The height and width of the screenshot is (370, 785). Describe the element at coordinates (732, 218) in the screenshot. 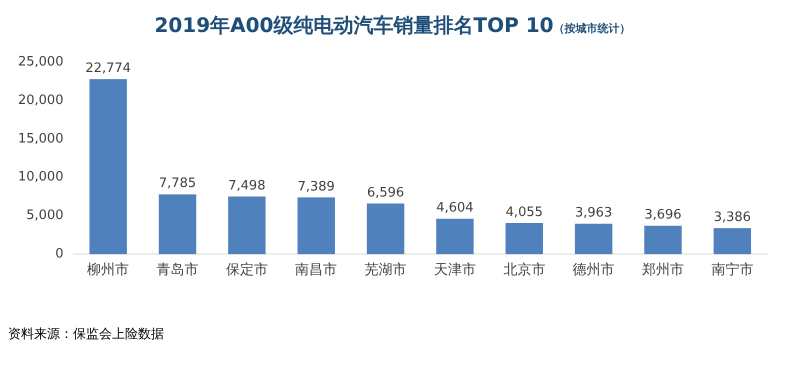

I see `data-label: 3,386` at that location.